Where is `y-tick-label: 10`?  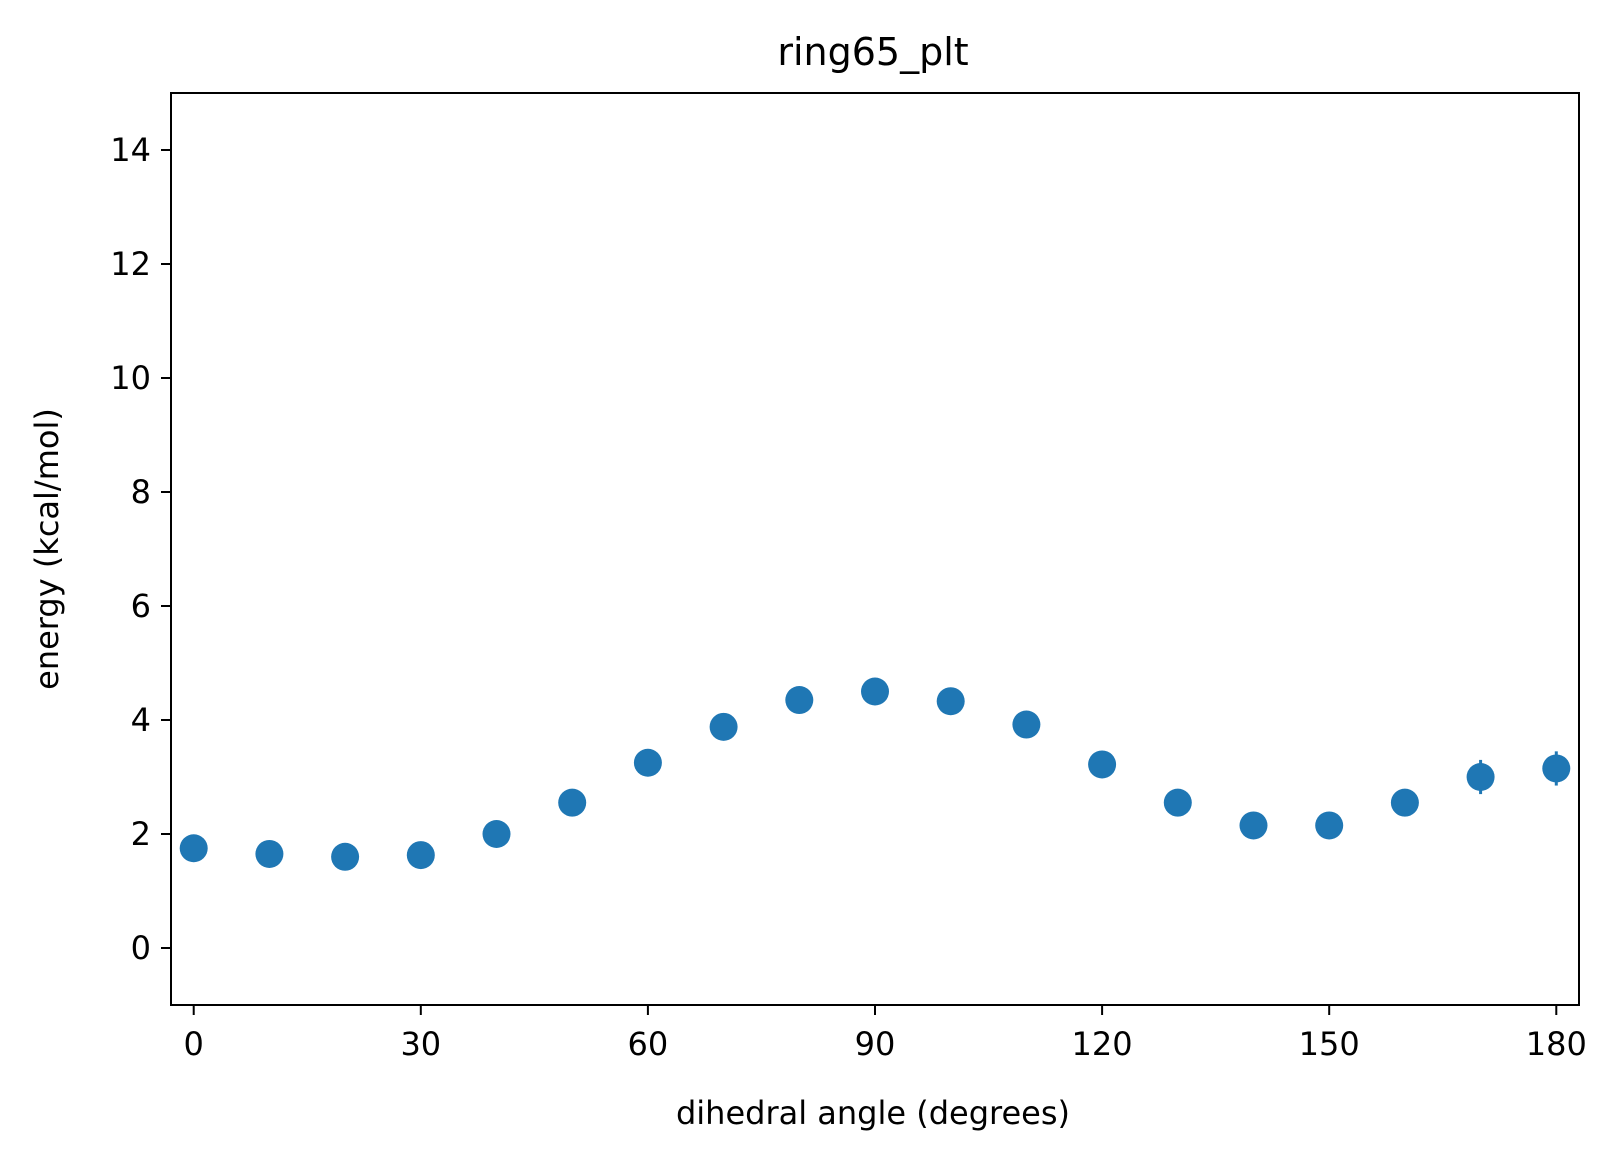
y-tick-label: 10 is located at coordinates (130, 378).